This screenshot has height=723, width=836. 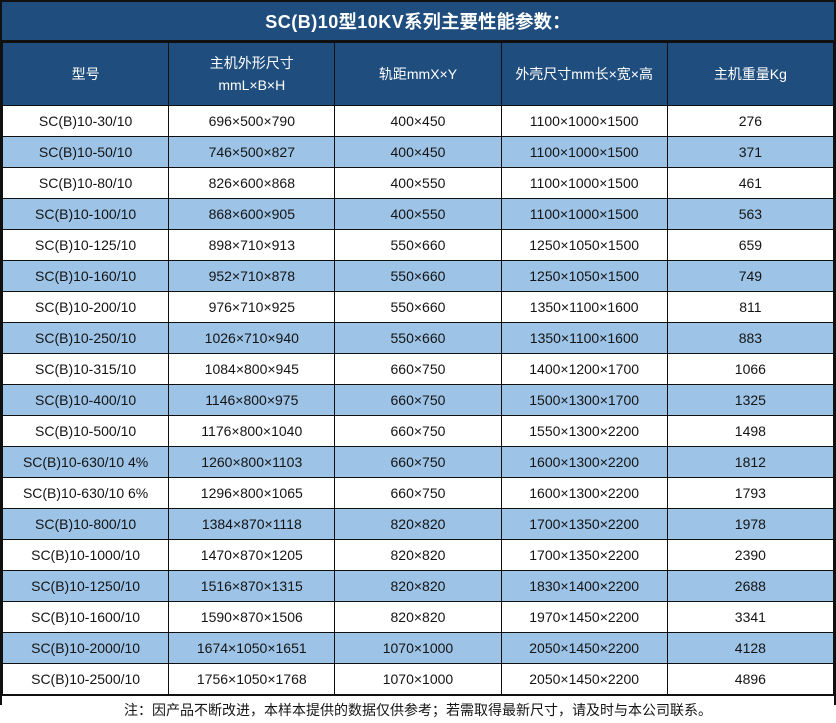 I want to click on table-cell: 868×600×905, so click(x=252, y=214).